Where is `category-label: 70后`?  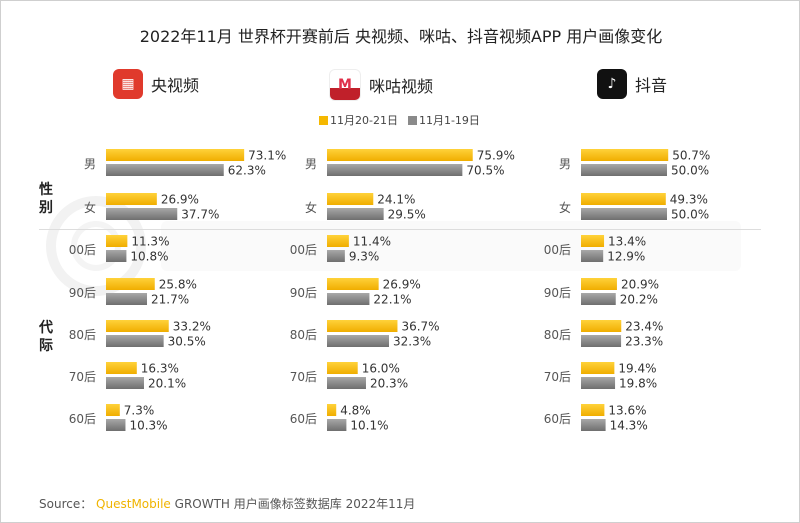
category-label: 70后 is located at coordinates (82, 377).